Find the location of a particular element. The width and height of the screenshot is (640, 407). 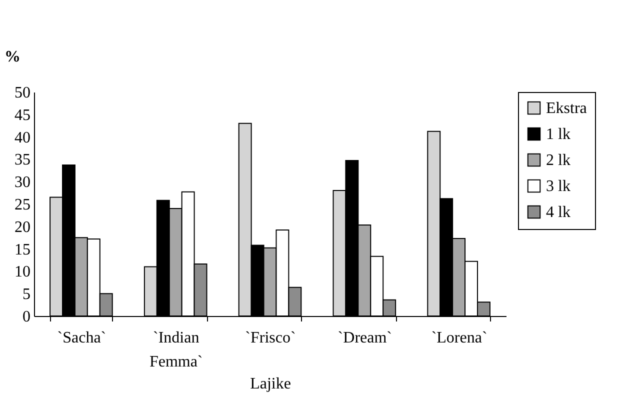

legend-label: 2 lk is located at coordinates (558, 160).